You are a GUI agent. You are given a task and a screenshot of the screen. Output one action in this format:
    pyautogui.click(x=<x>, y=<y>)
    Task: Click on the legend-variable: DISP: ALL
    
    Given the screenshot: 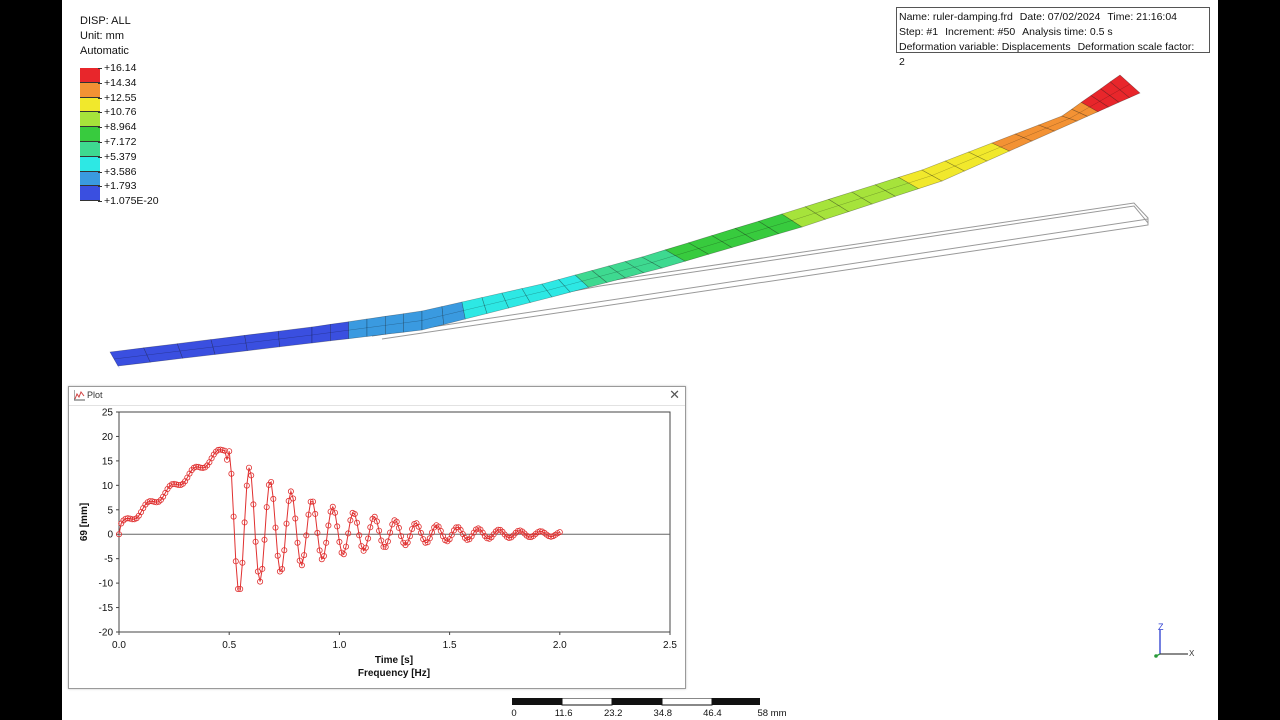 What is the action you would take?
    pyautogui.click(x=105, y=21)
    